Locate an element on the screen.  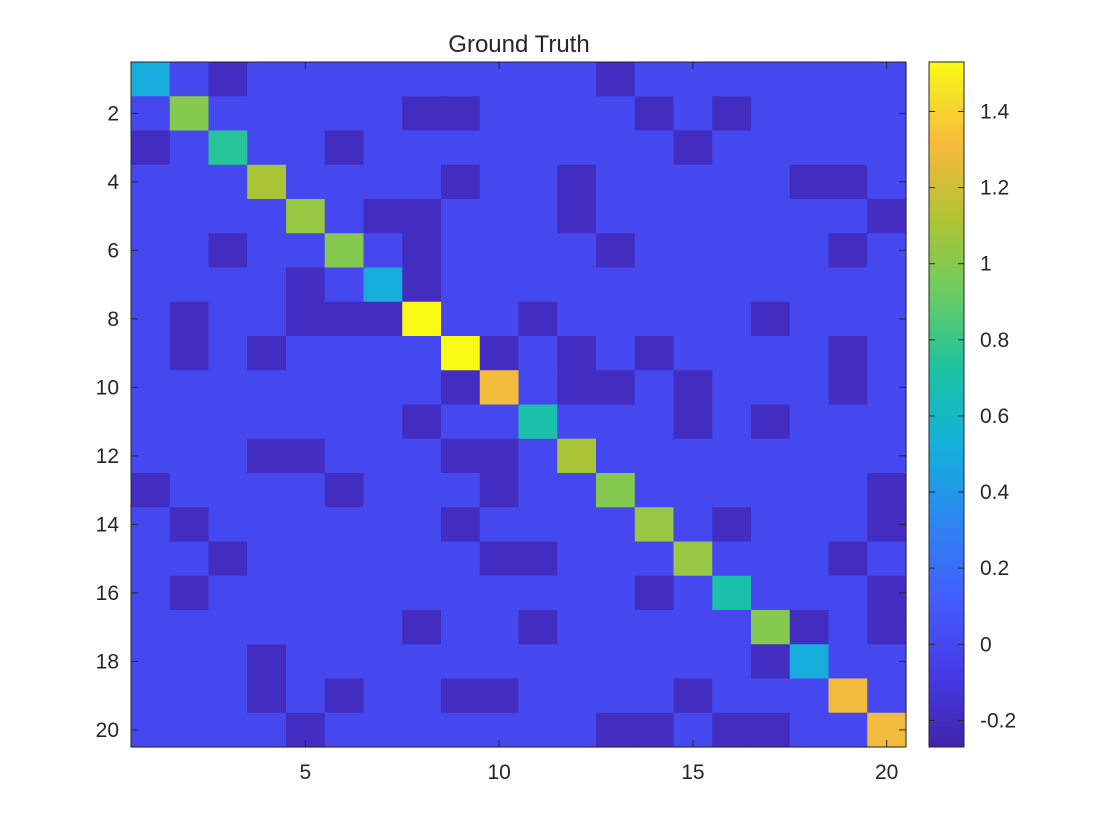
colorbar-axis: -0.2 0 0.2 0.4 0.6 0.8 1 1.2 1.4 is located at coordinates (972, 416).